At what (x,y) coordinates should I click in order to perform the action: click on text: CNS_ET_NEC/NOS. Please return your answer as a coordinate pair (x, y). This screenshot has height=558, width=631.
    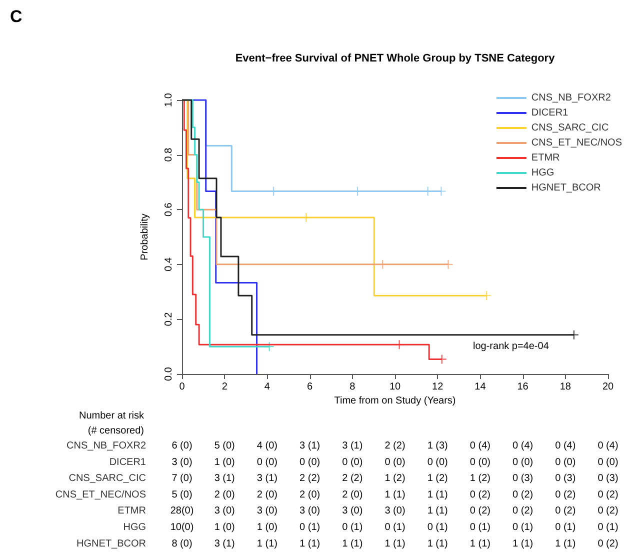
    Looking at the image, I should click on (100, 494).